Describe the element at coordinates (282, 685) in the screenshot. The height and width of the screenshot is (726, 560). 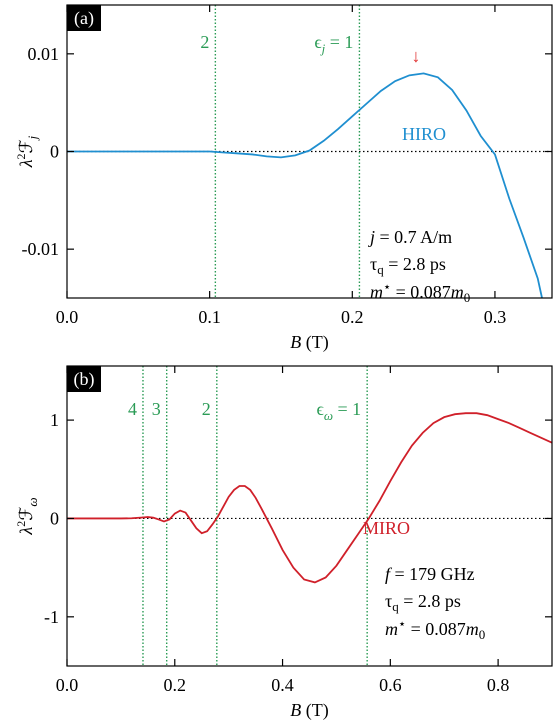
I see `x-tick-label: 0.4` at that location.